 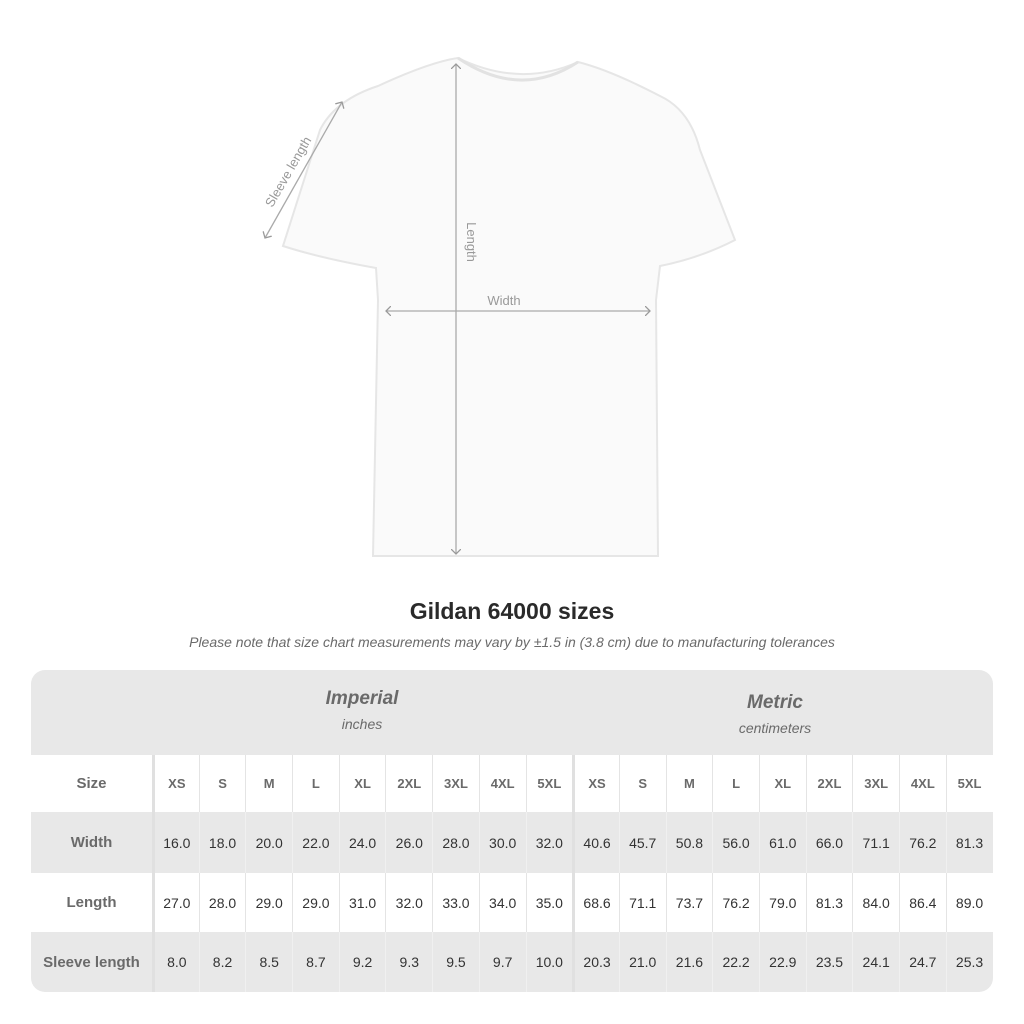 What do you see at coordinates (782, 962) in the screenshot?
I see `table-cell: 22.9` at bounding box center [782, 962].